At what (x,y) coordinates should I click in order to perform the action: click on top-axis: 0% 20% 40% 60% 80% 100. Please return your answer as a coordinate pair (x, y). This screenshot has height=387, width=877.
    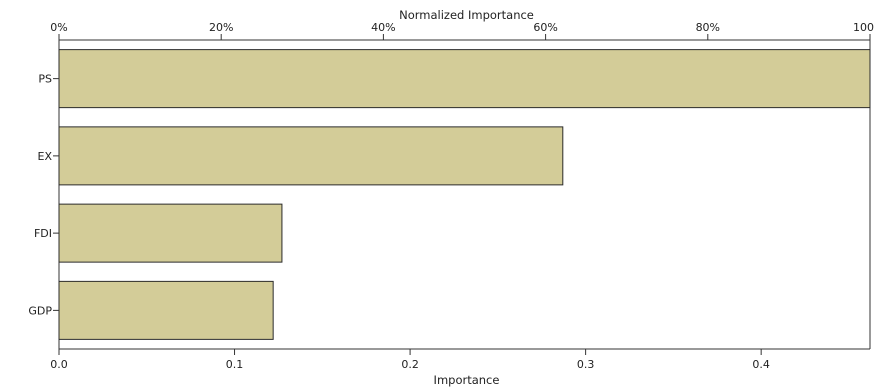
    Looking at the image, I should click on (462, 30).